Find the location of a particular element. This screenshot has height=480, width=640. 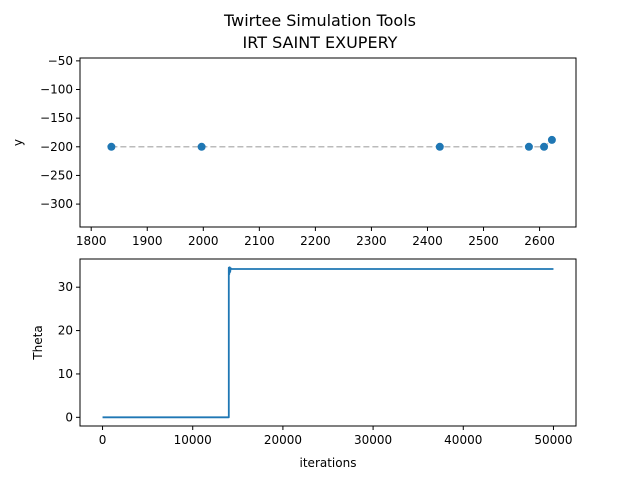

x-tick-label: 2000 is located at coordinates (203, 241).